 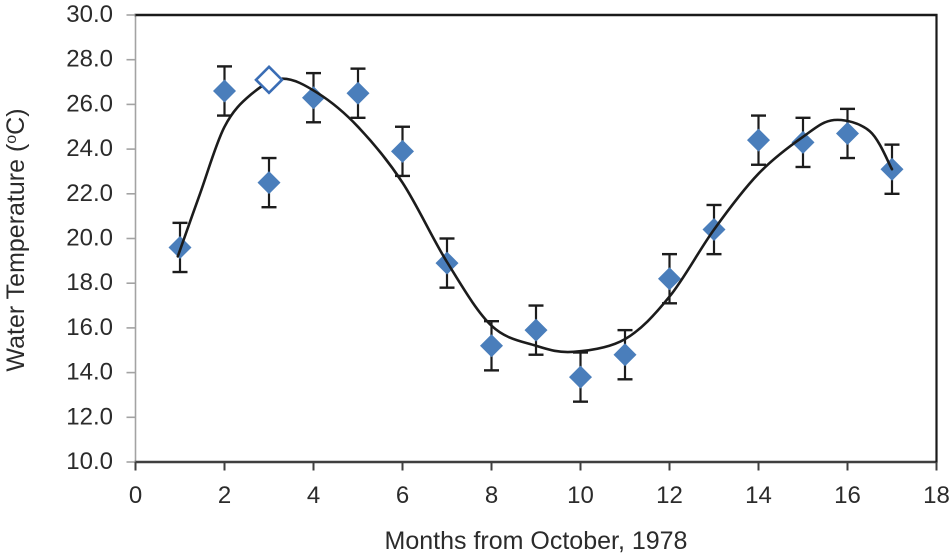 What do you see at coordinates (224, 495) in the screenshot?
I see `x-tick-label: 2` at bounding box center [224, 495].